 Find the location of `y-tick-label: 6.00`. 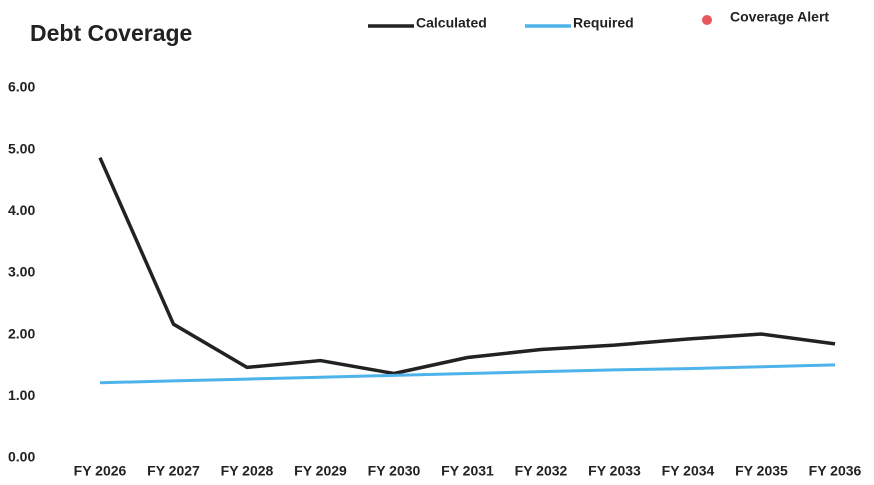

y-tick-label: 6.00 is located at coordinates (21, 87).